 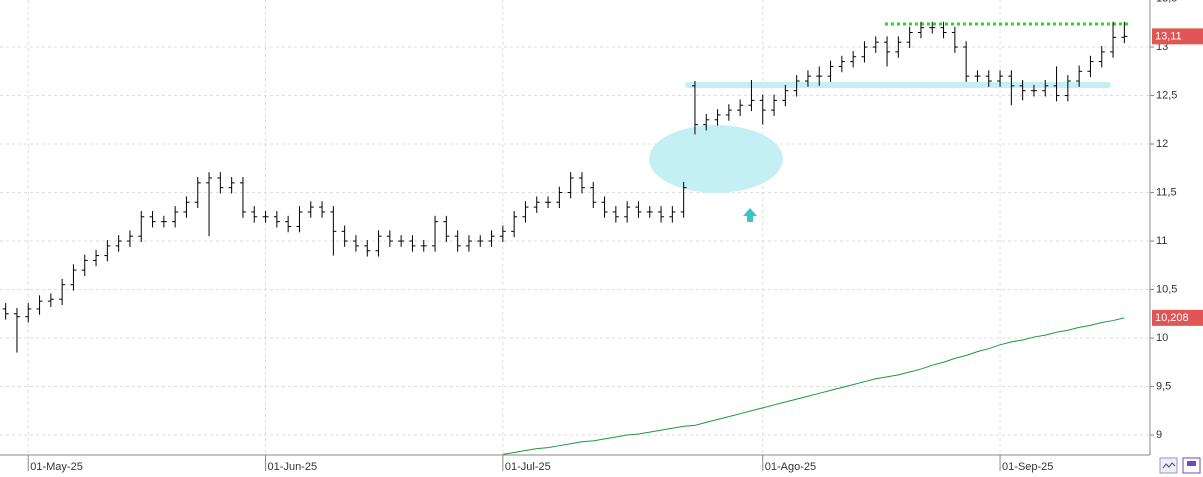 I want to click on x-tick-label: 01-Jul-25, so click(x=528, y=467).